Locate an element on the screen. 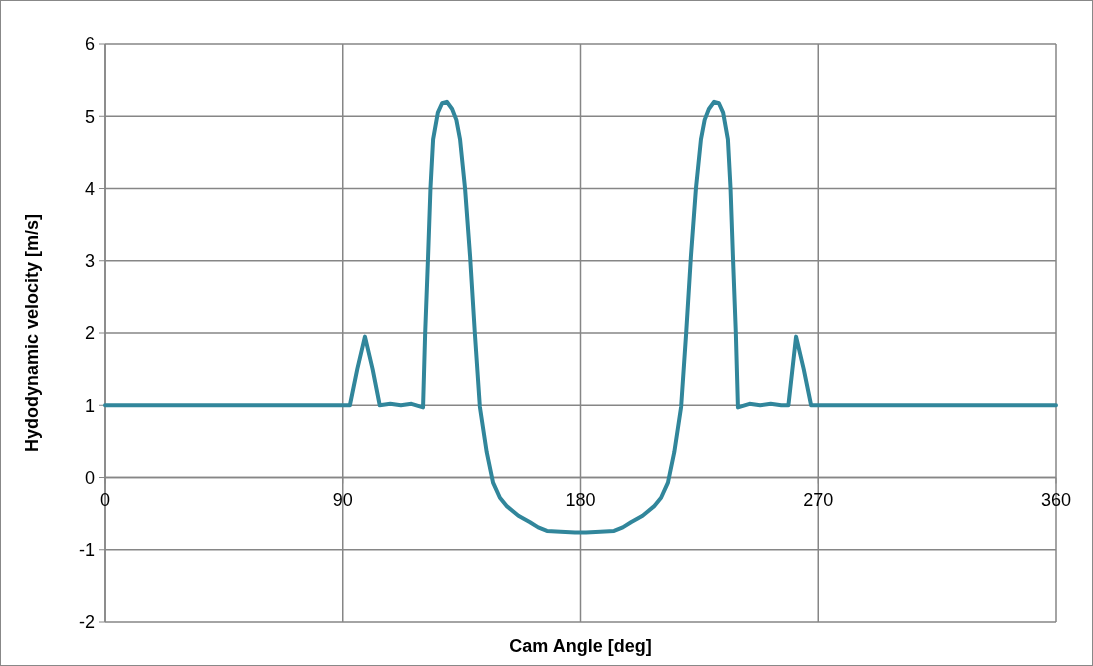 The height and width of the screenshot is (666, 1093). y-tick-label: 5 is located at coordinates (89, 116).